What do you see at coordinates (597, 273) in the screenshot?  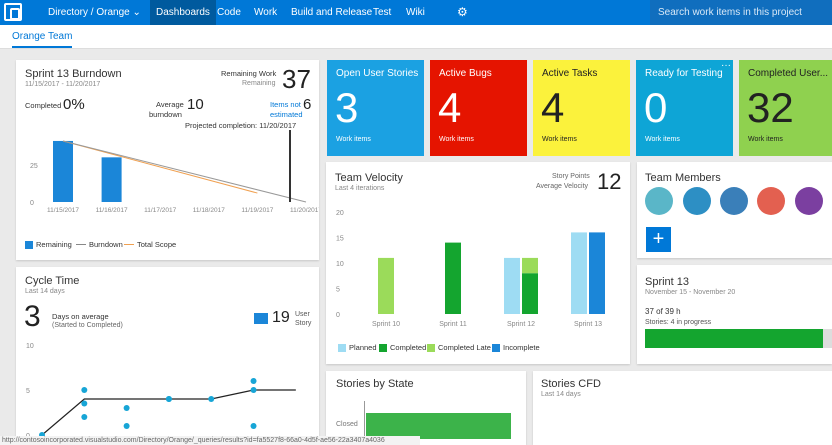 I see `velocity-bar-incomplete` at bounding box center [597, 273].